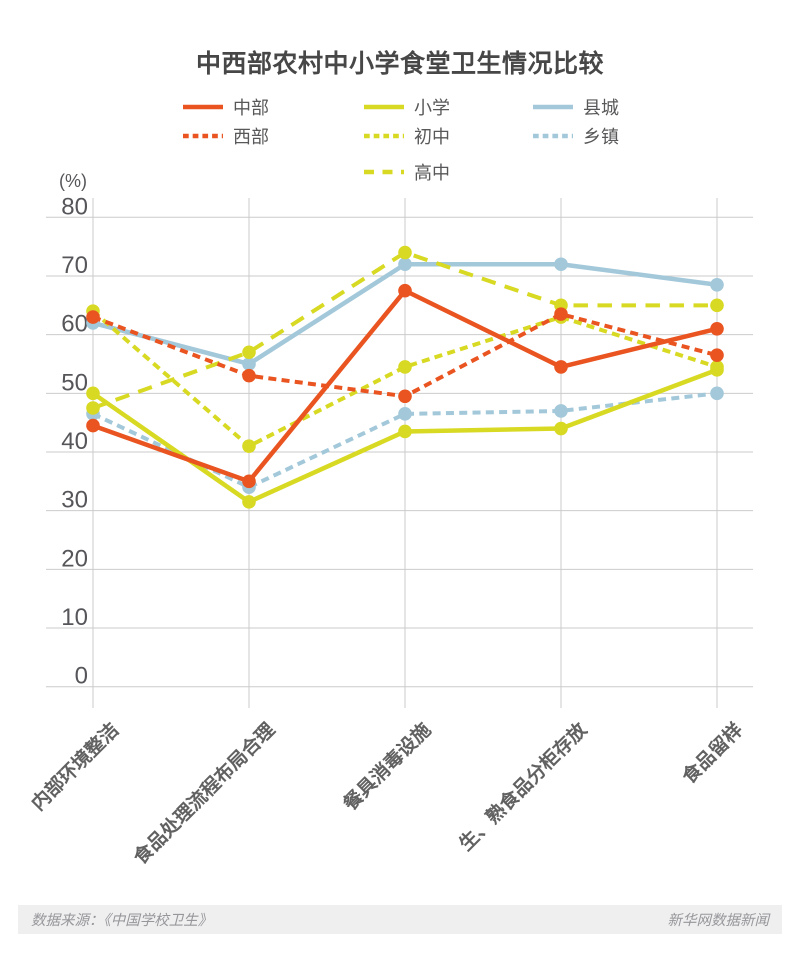  Describe the element at coordinates (73, 181) in the screenshot. I see `y-axis-unit-label: (%)` at that location.